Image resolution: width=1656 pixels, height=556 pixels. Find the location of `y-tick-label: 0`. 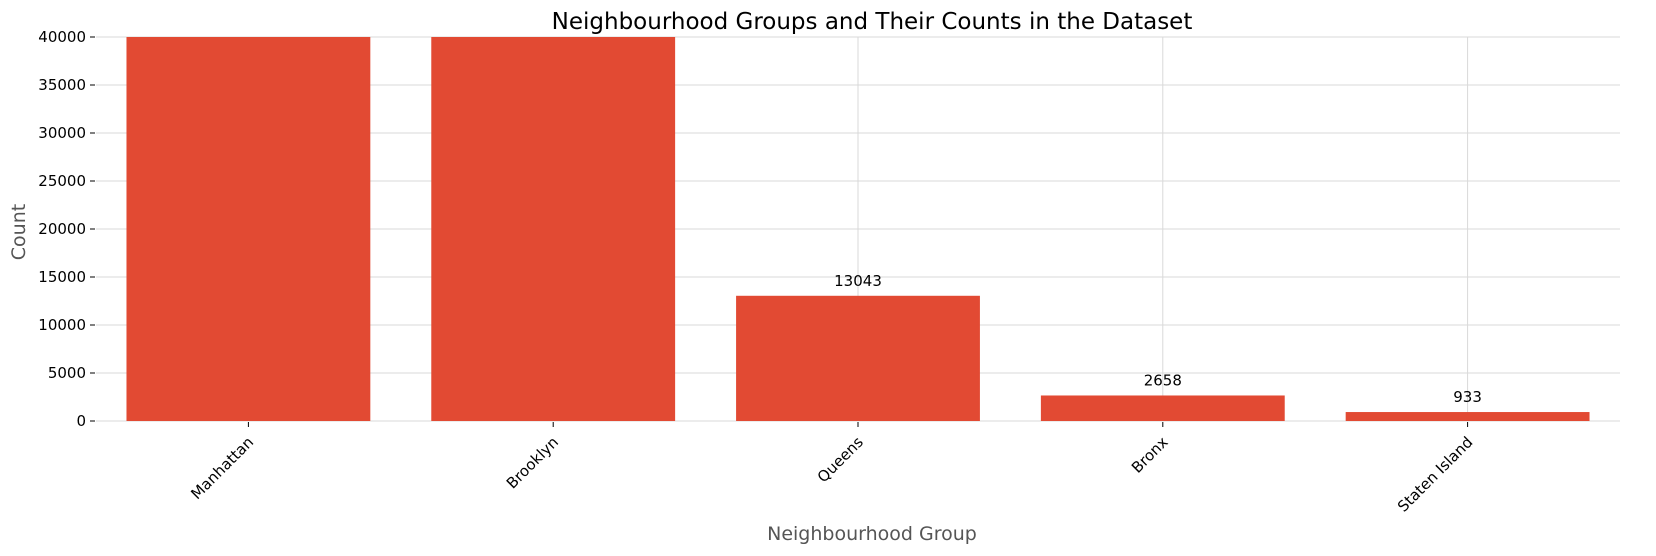

y-tick-label: 0 is located at coordinates (81, 421).